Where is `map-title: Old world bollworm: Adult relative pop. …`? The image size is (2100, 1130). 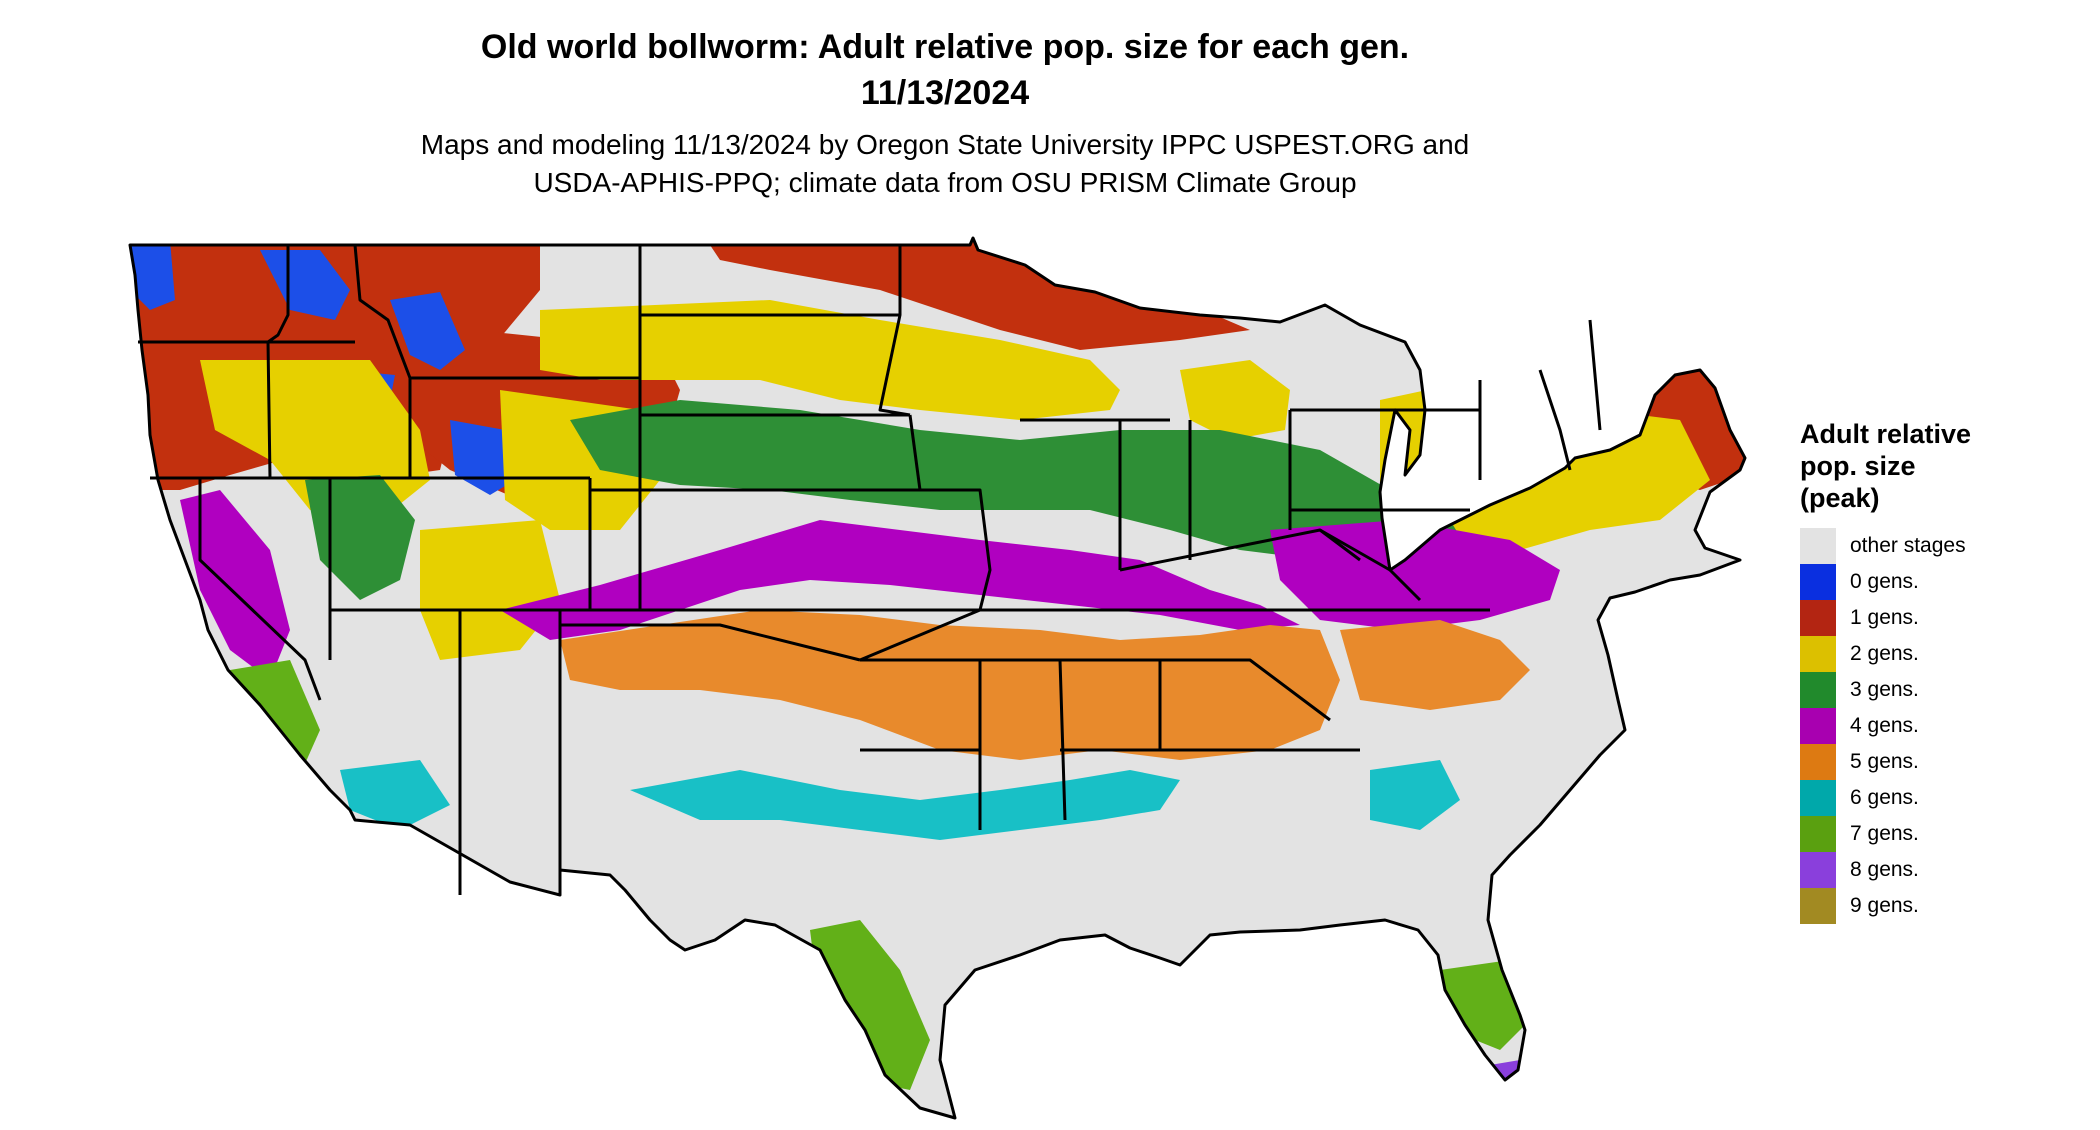 map-title: Old world bollworm: Adult relative pop. … is located at coordinates (945, 70).